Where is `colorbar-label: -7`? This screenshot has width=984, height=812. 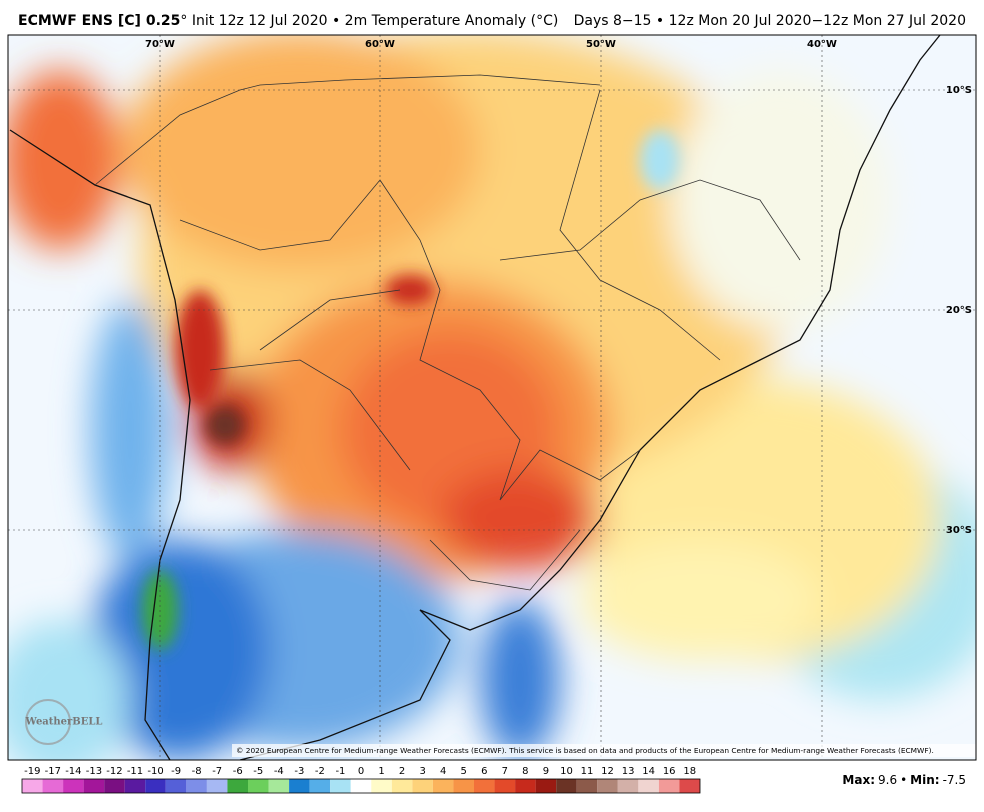 colorbar-label: -7 is located at coordinates (217, 771).